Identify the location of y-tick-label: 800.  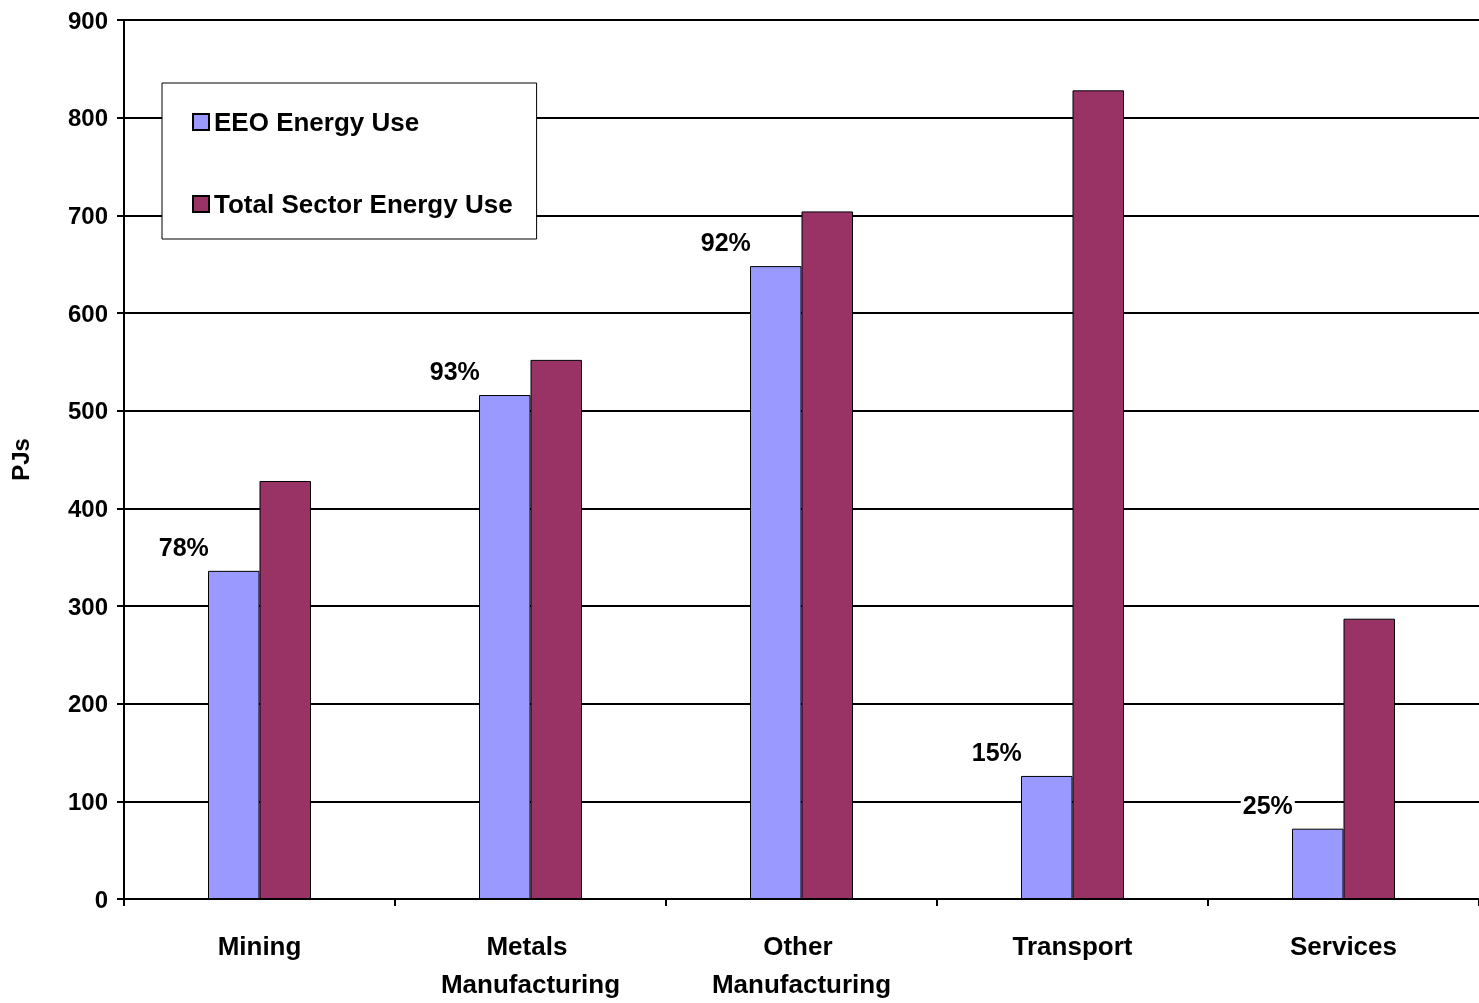
(87, 118).